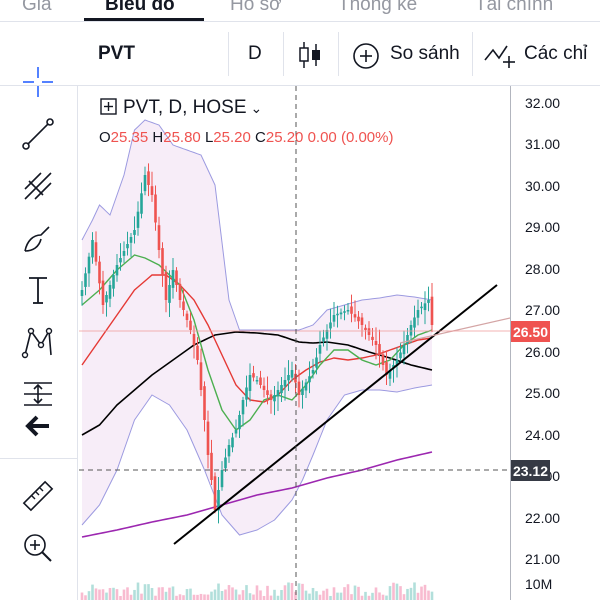 This screenshot has width=600, height=600. I want to click on add-compare-icon, so click(366, 58).